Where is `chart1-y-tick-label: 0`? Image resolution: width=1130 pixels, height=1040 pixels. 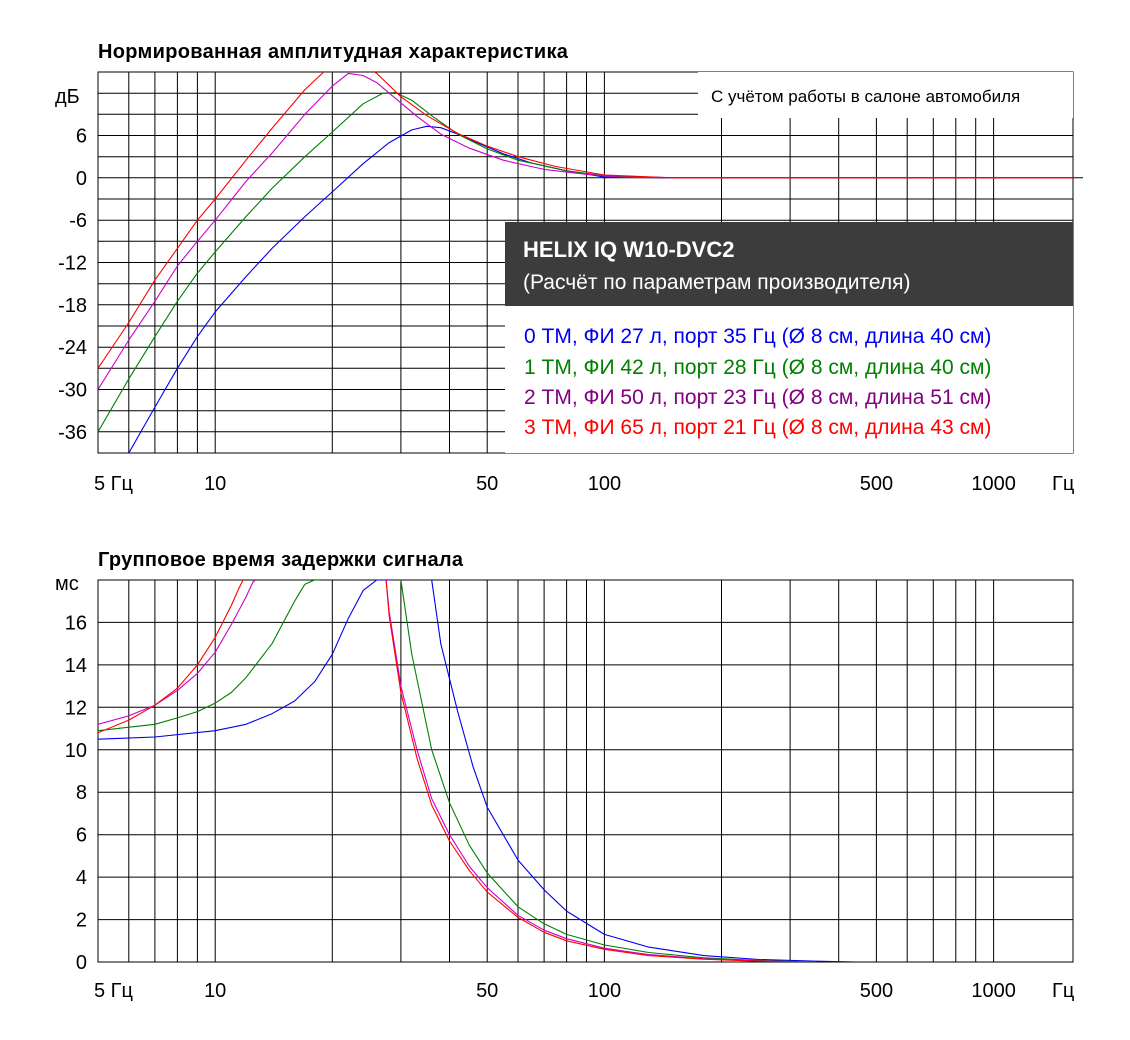
chart1-y-tick-label: 0 is located at coordinates (81, 179).